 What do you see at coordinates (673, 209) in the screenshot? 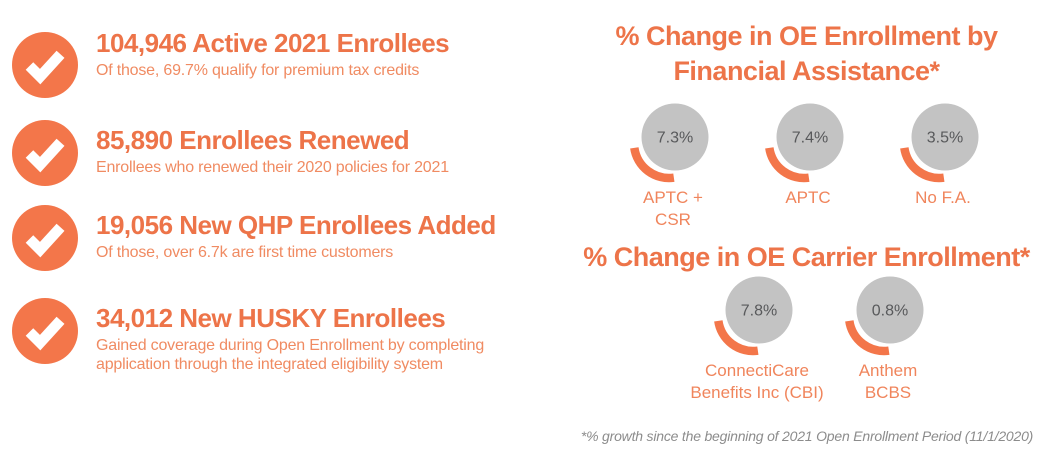
I see `gauge-label: APTC + CSR` at bounding box center [673, 209].